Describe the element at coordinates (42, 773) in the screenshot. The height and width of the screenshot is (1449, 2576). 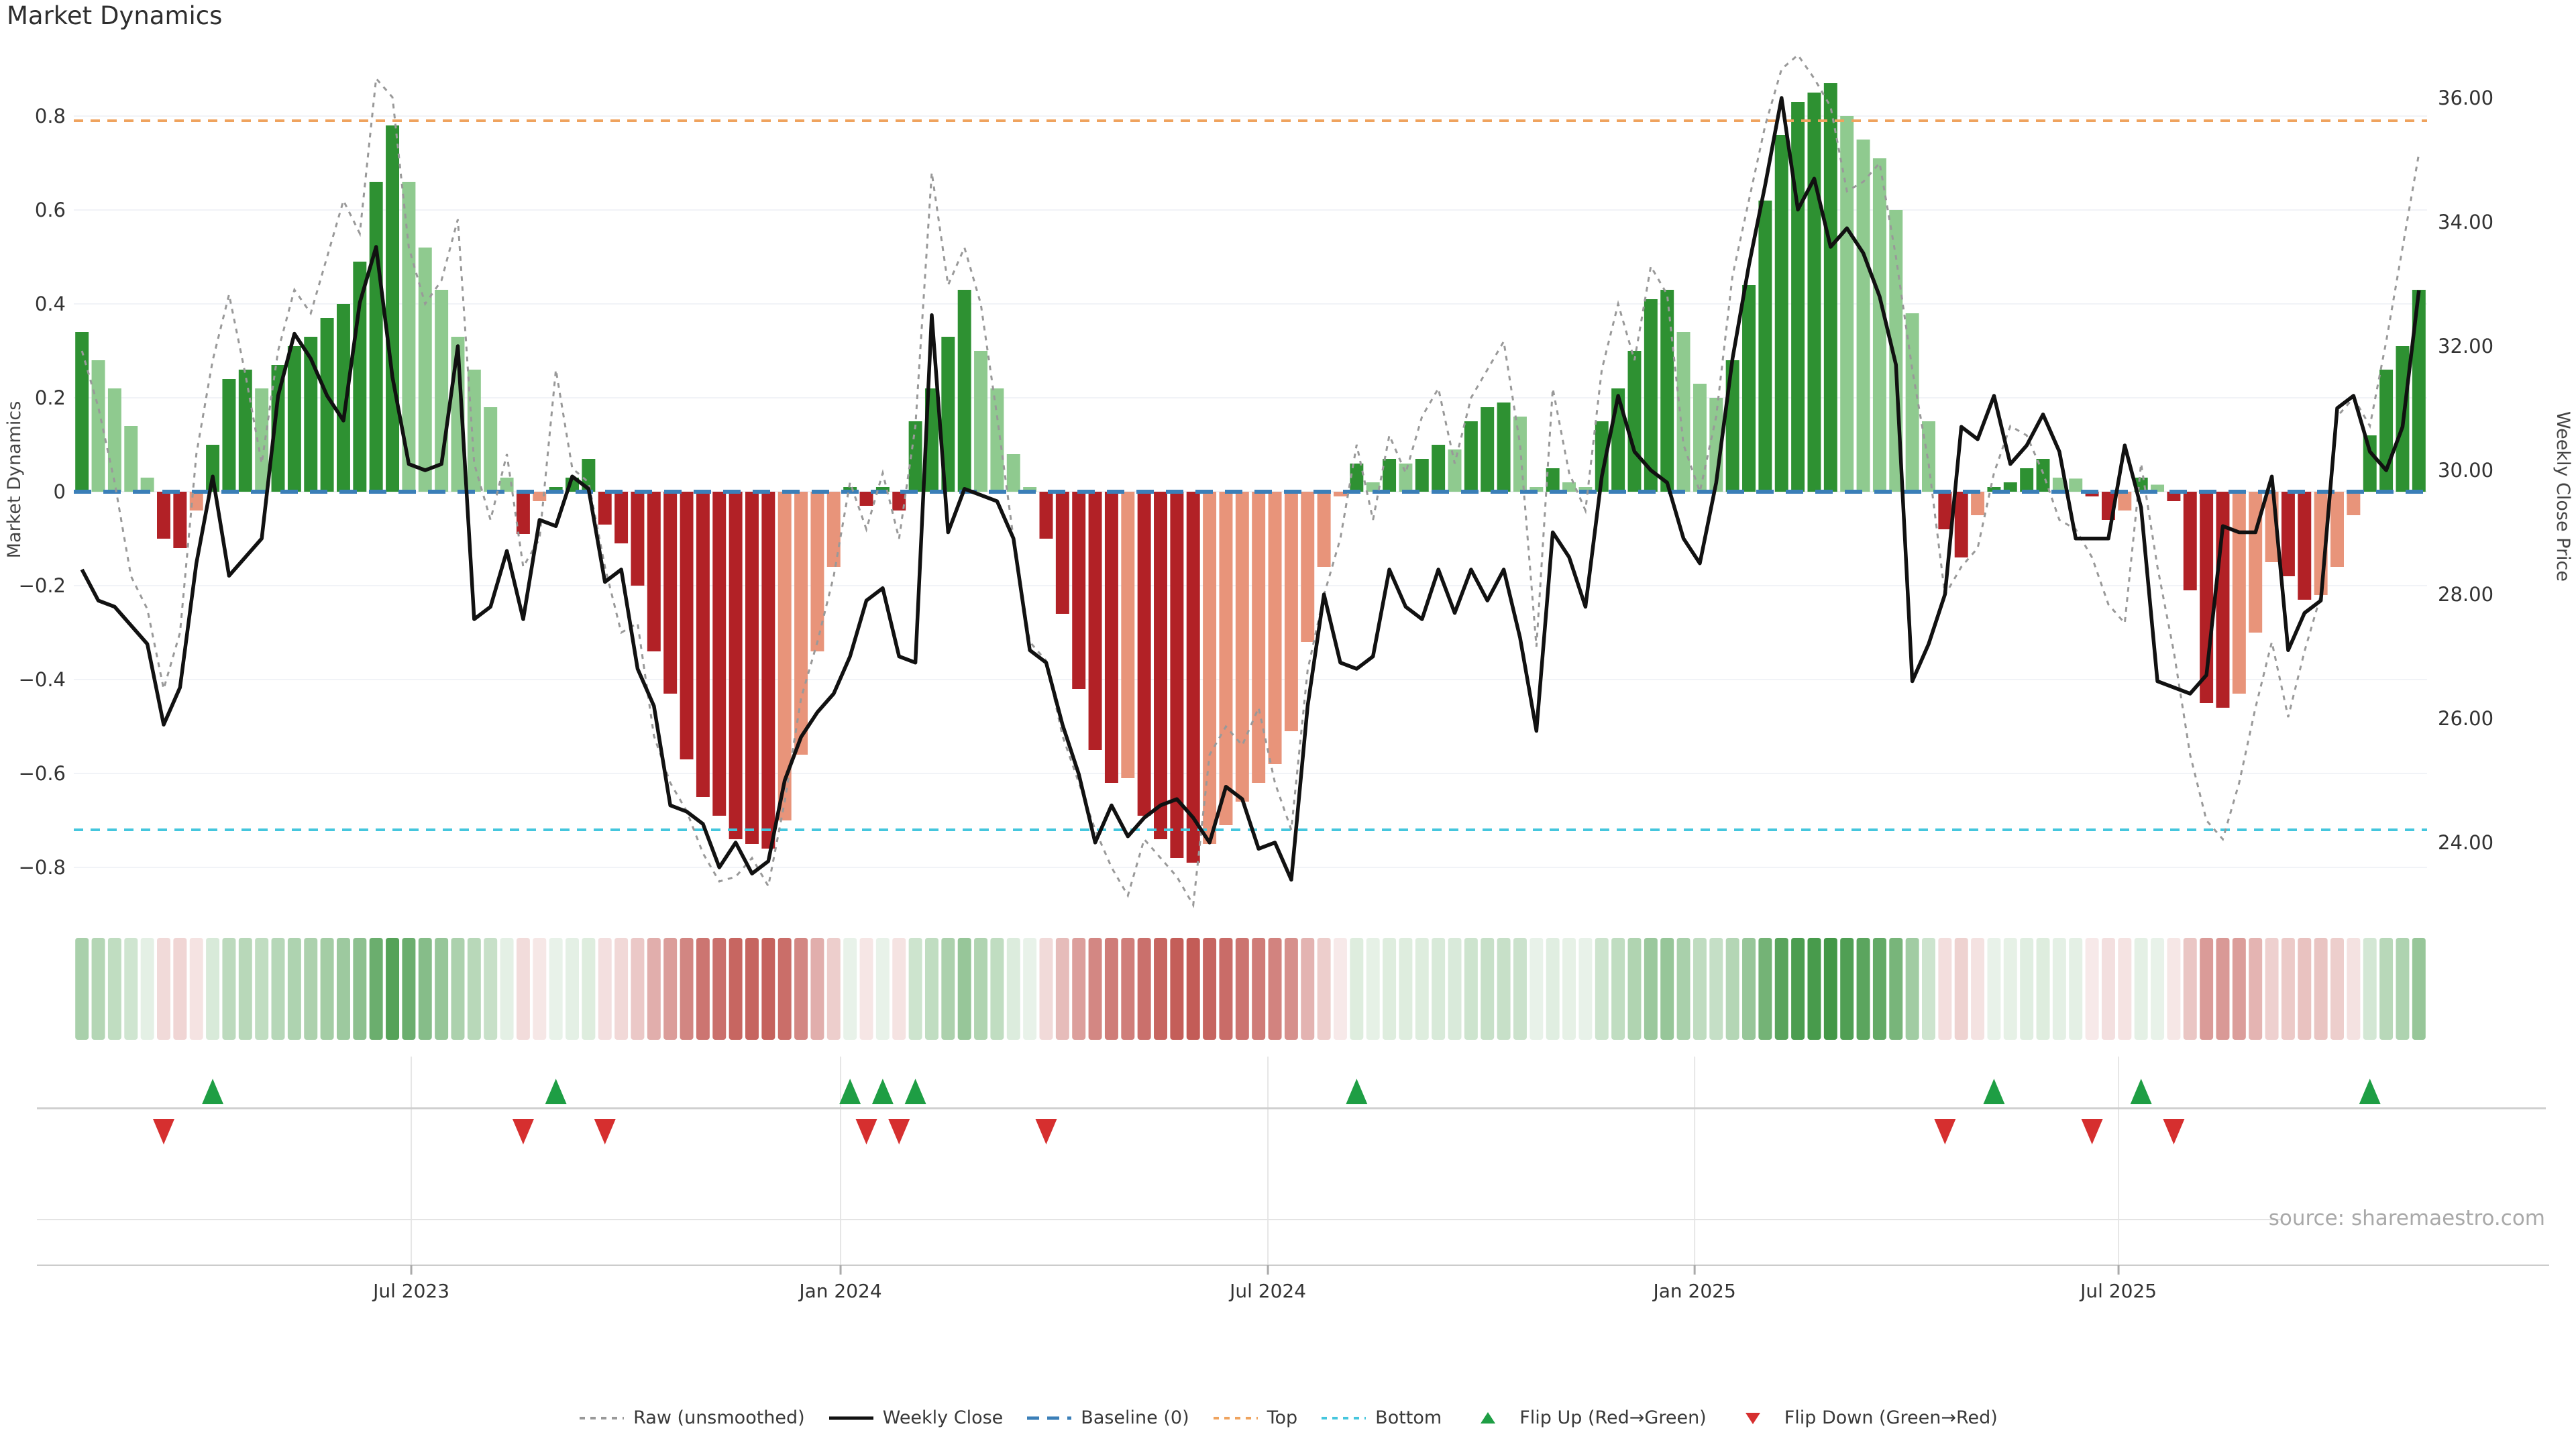
I see `left-tick-label: −0.6` at that location.